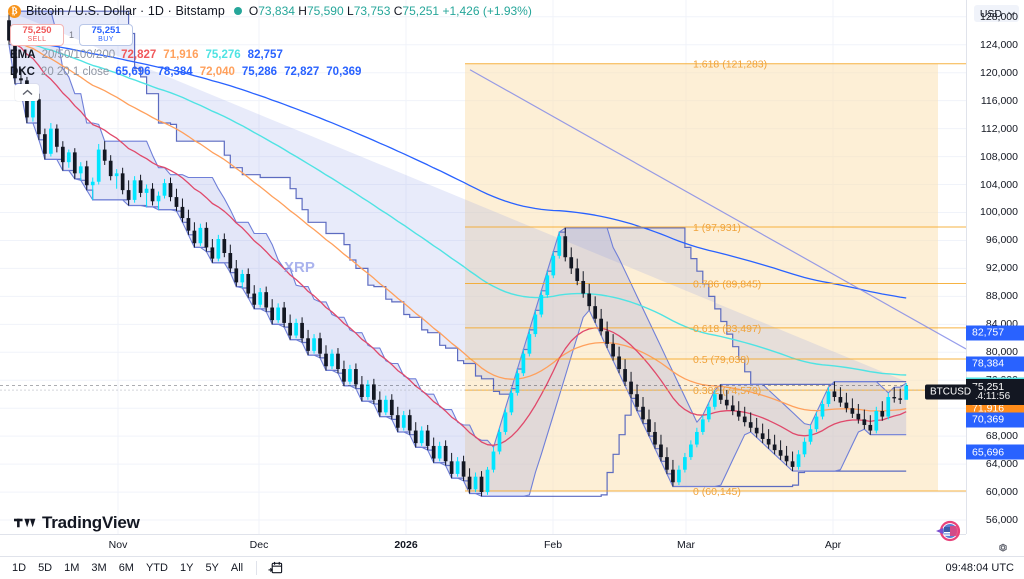  Describe the element at coordinates (259, 71) in the screenshot. I see `indicator-value: 75,286` at that location.